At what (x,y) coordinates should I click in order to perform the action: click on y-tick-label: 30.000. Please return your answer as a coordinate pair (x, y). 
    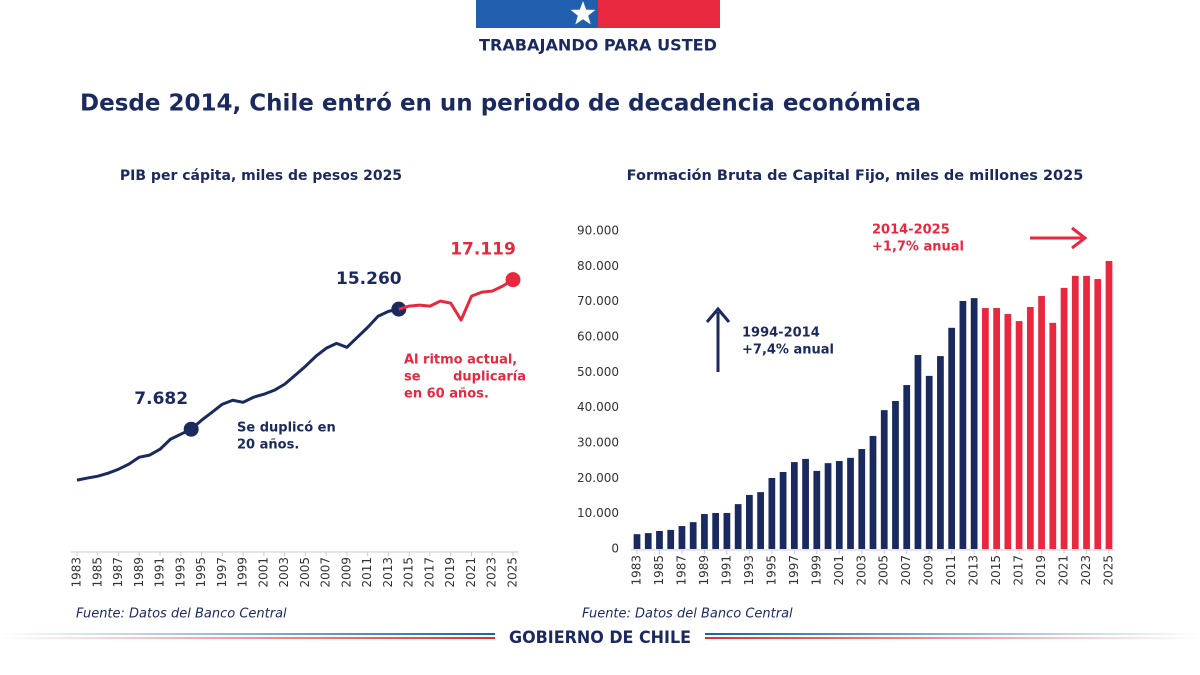
    Looking at the image, I should click on (598, 443).